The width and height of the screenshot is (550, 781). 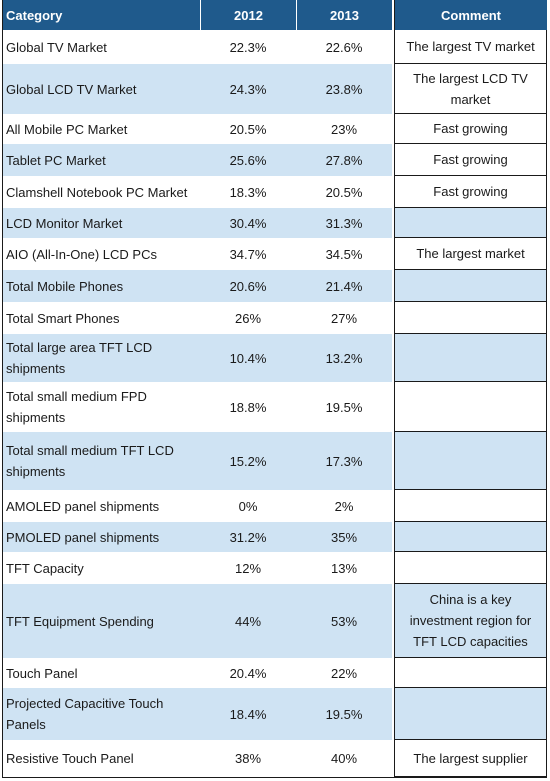 What do you see at coordinates (76, 407) in the screenshot?
I see `cell-category: Total small medium FPD shipments` at bounding box center [76, 407].